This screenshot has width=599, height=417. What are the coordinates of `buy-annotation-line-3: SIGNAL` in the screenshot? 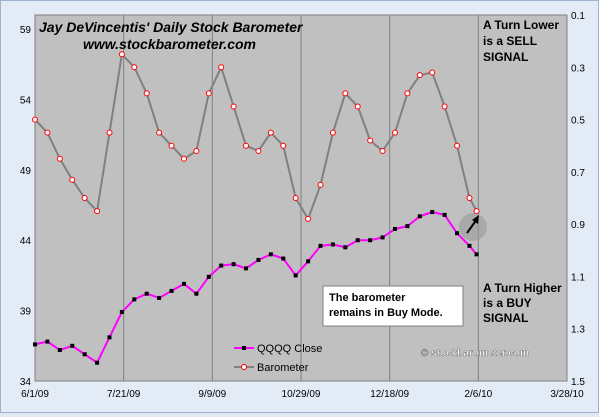 It's located at (505, 318).